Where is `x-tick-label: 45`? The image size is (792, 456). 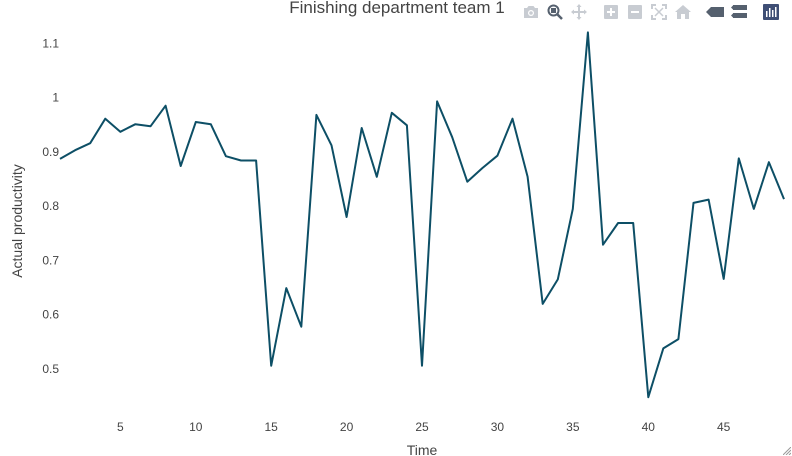 x-tick-label: 45 is located at coordinates (724, 427).